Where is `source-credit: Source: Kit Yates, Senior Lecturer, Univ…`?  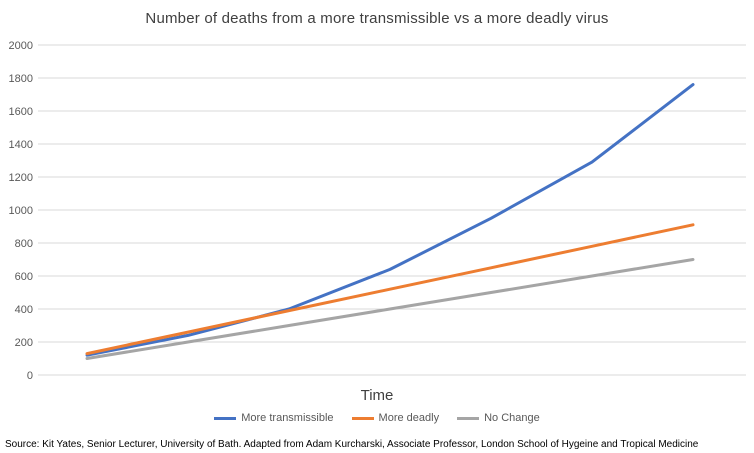
source-credit: Source: Kit Yates, Senior Lecturer, Univ… is located at coordinates (352, 444).